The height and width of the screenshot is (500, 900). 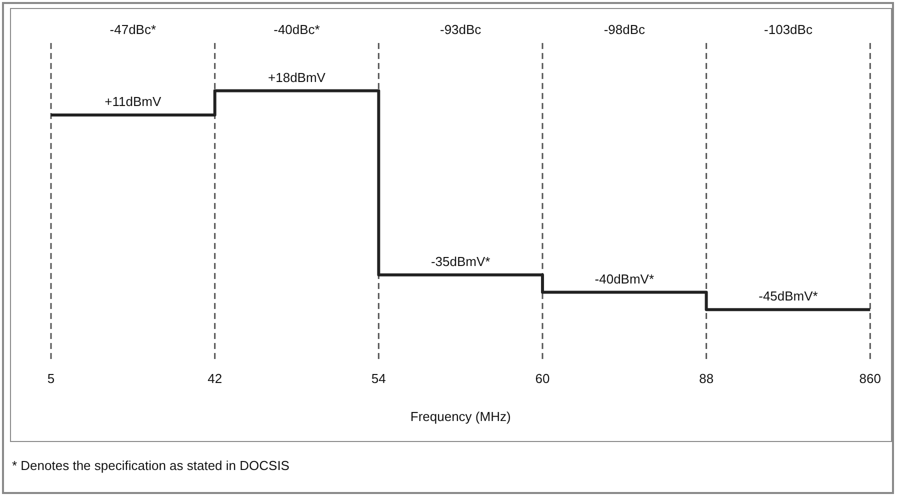 What do you see at coordinates (788, 30) in the screenshot?
I see `text: -103dBc` at bounding box center [788, 30].